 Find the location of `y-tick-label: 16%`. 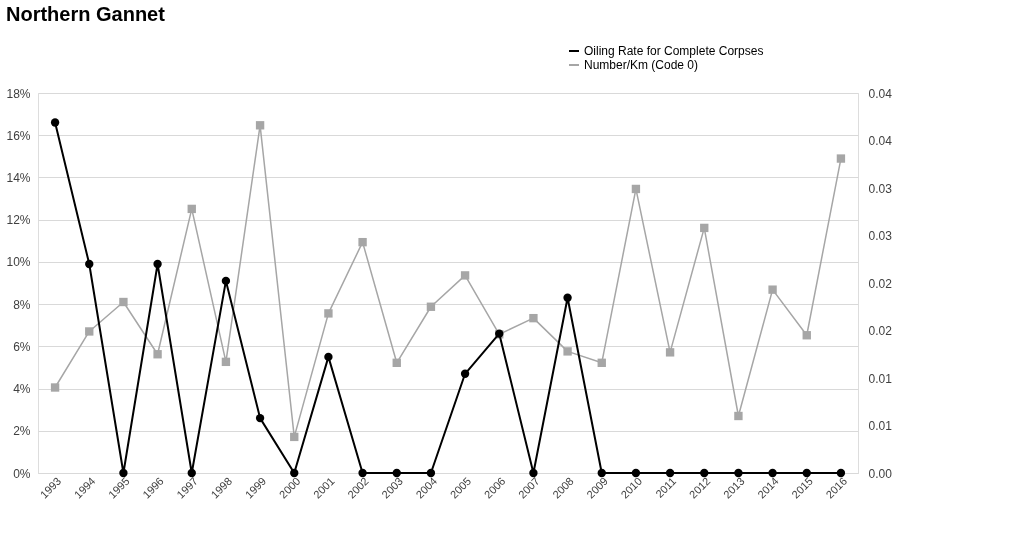

y-tick-label: 16% is located at coordinates (18, 135).